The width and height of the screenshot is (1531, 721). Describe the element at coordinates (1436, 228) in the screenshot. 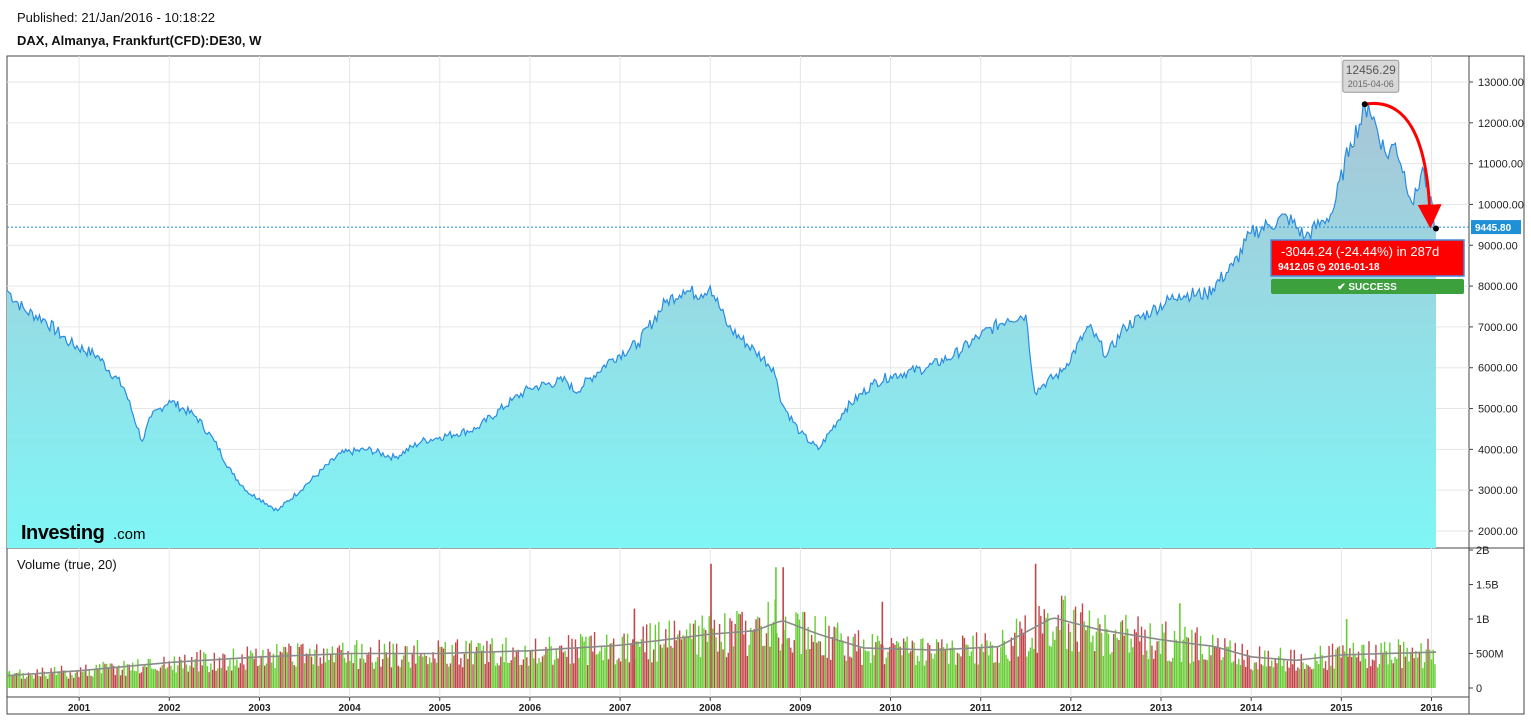

I see `end-point` at that location.